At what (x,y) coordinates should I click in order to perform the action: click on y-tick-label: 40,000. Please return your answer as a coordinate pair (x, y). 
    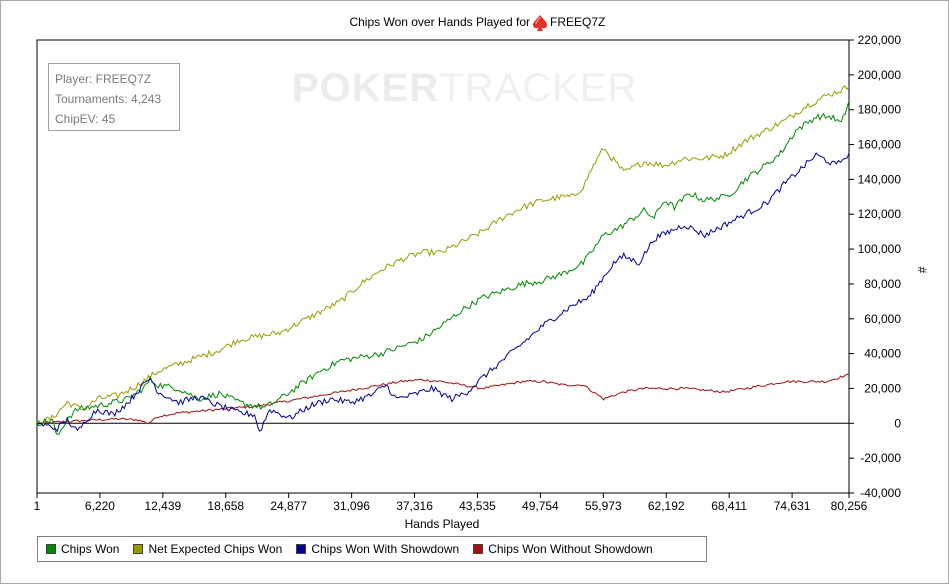
    Looking at the image, I should click on (882, 354).